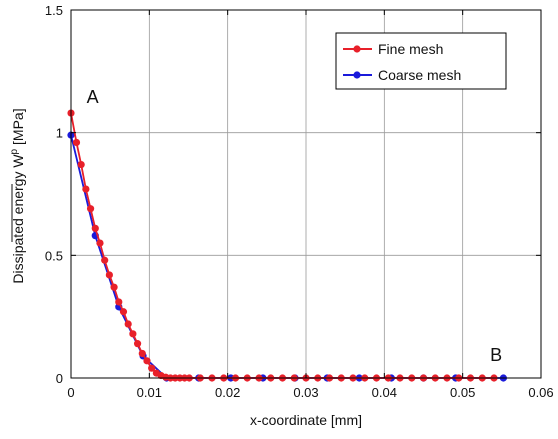 The image size is (558, 439). What do you see at coordinates (14, 151) in the screenshot?
I see `y-axis-label-superscript: p` at bounding box center [14, 151].